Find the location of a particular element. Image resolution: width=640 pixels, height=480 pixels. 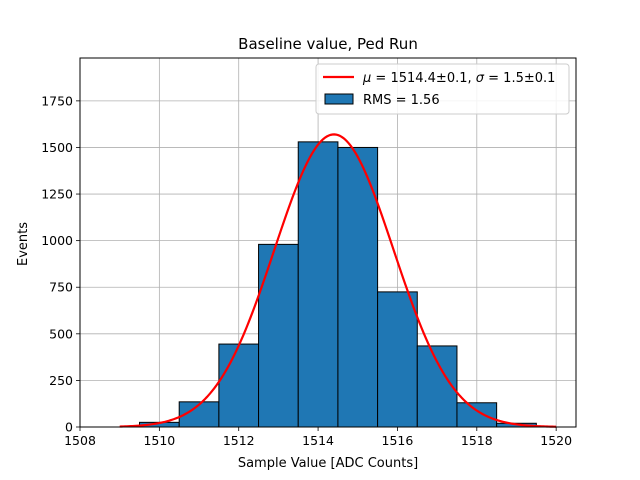

legend-histogram-swatch is located at coordinates (339, 99).